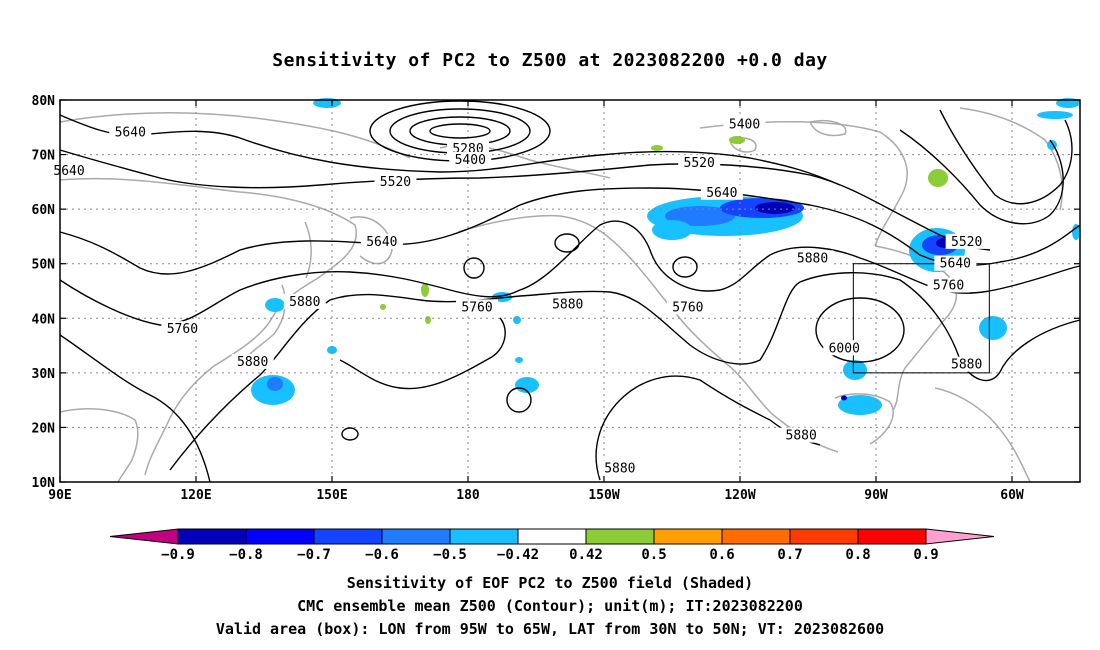 The width and height of the screenshot is (1100, 650). Describe the element at coordinates (855, 370) in the screenshot. I see `shade-texas` at that location.